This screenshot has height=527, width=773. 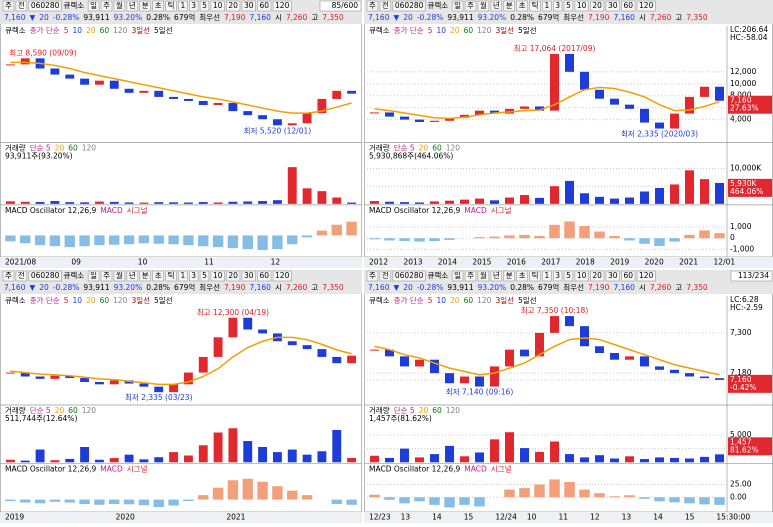 I want to click on toolbar-button-label: 060280, so click(x=45, y=5).